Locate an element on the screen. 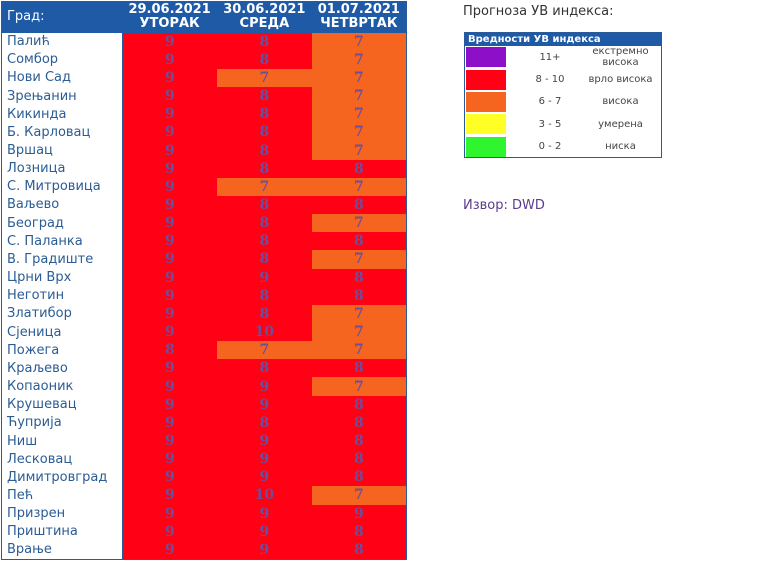  legend-range: 11+ is located at coordinates (550, 57).